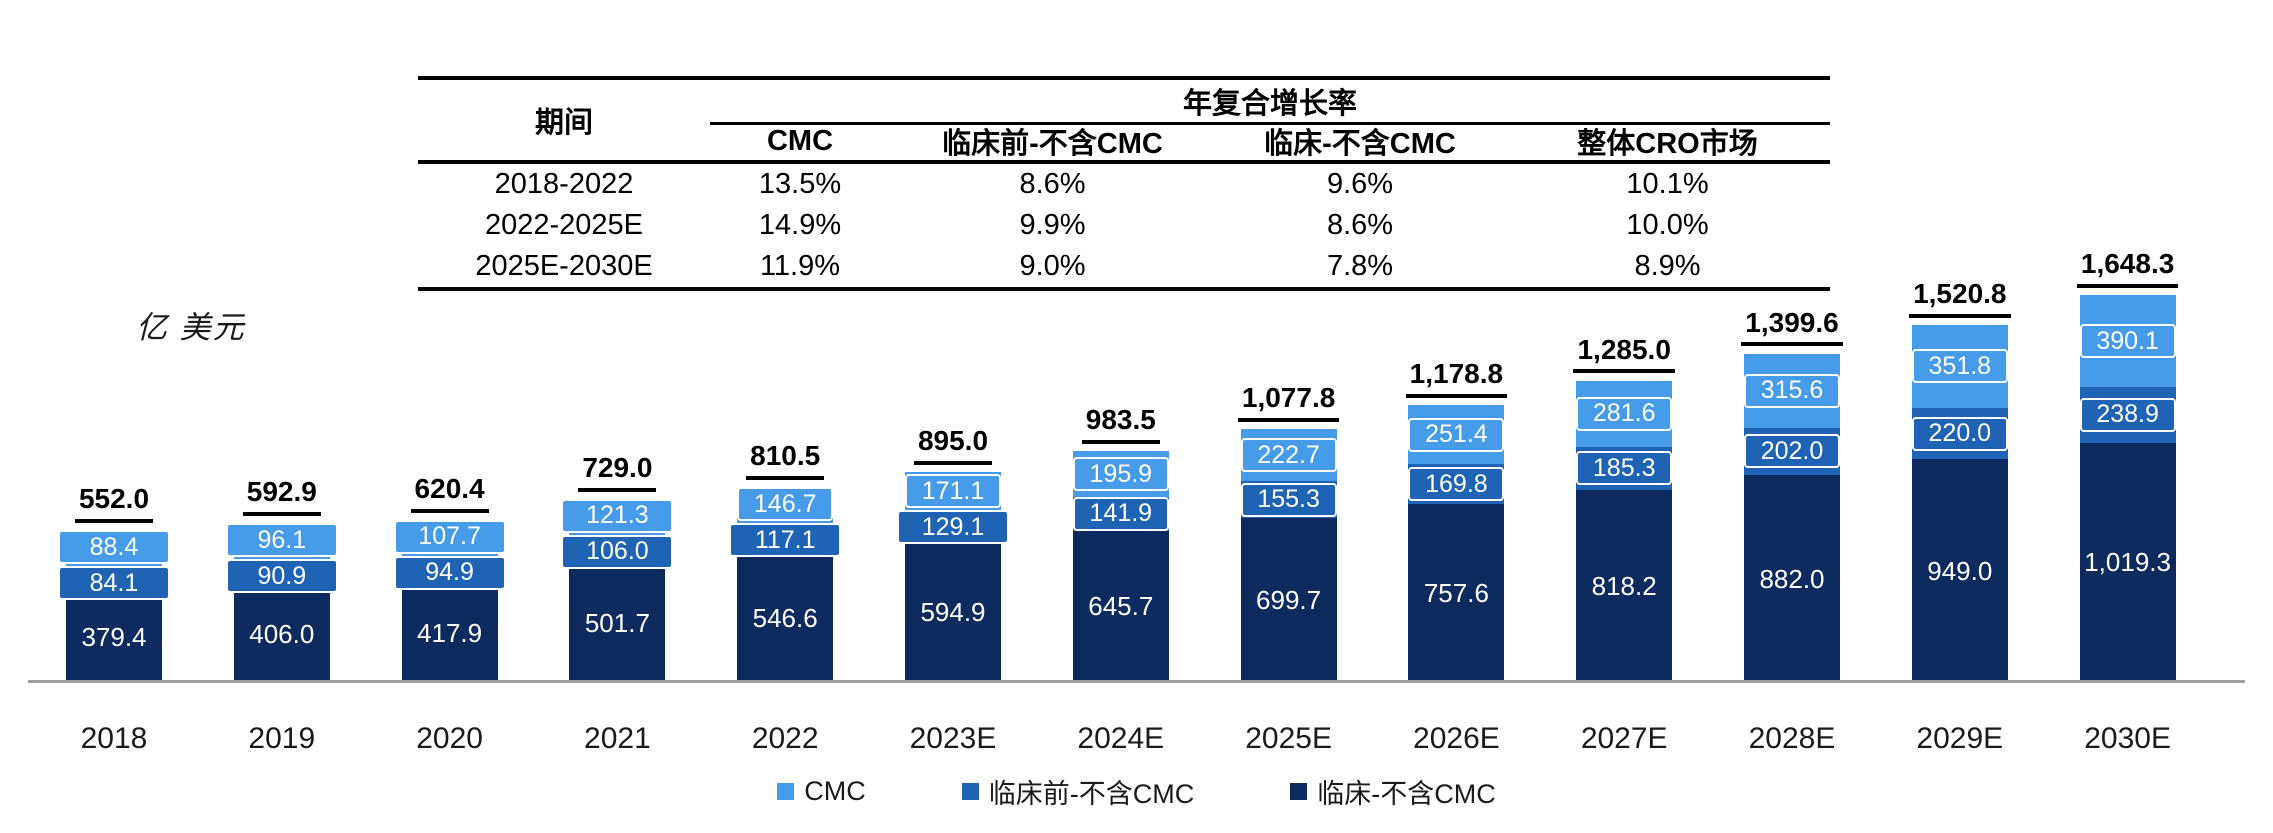  Describe the element at coordinates (953, 445) in the screenshot. I see `total-label: 895.0` at that location.